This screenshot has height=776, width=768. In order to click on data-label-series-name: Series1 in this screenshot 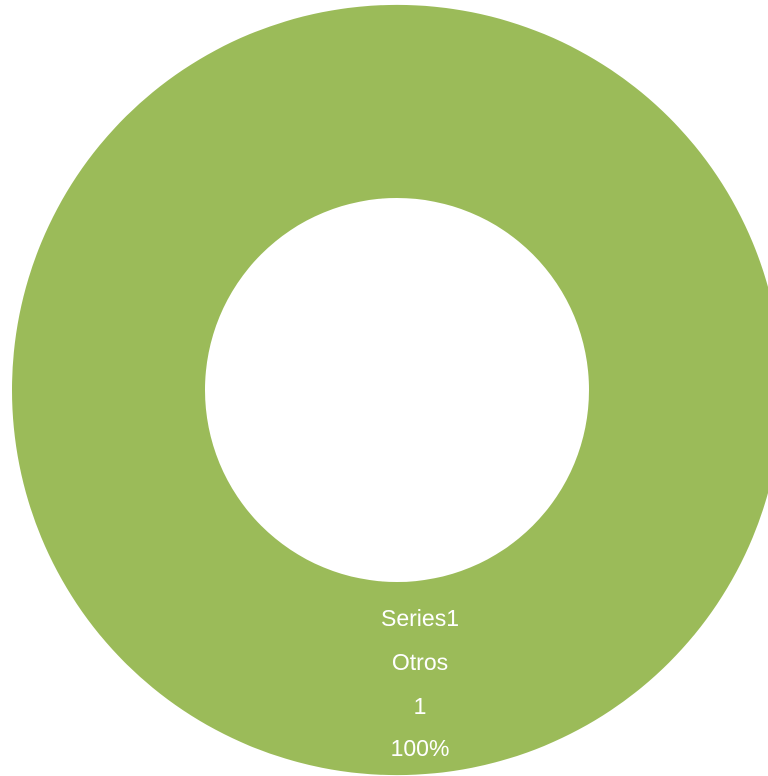, I will do `click(420, 618)`.